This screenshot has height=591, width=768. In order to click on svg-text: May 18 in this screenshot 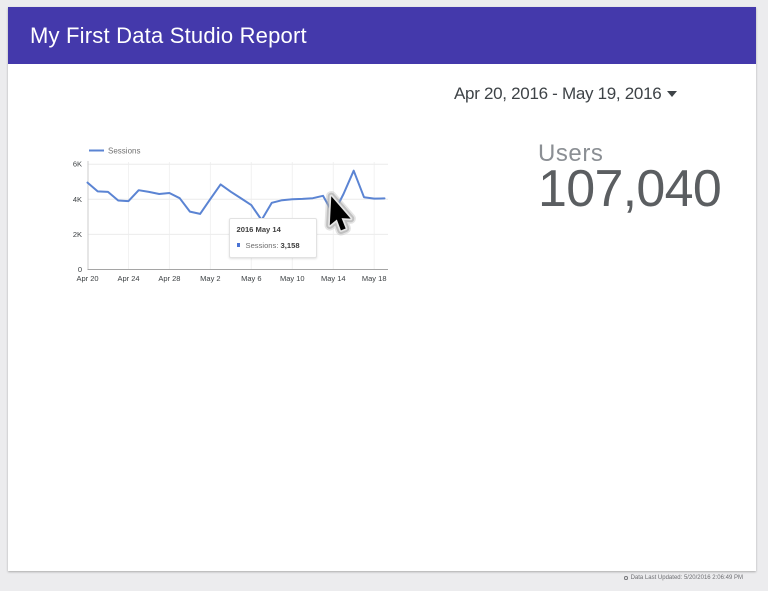, I will do `click(374, 278)`.